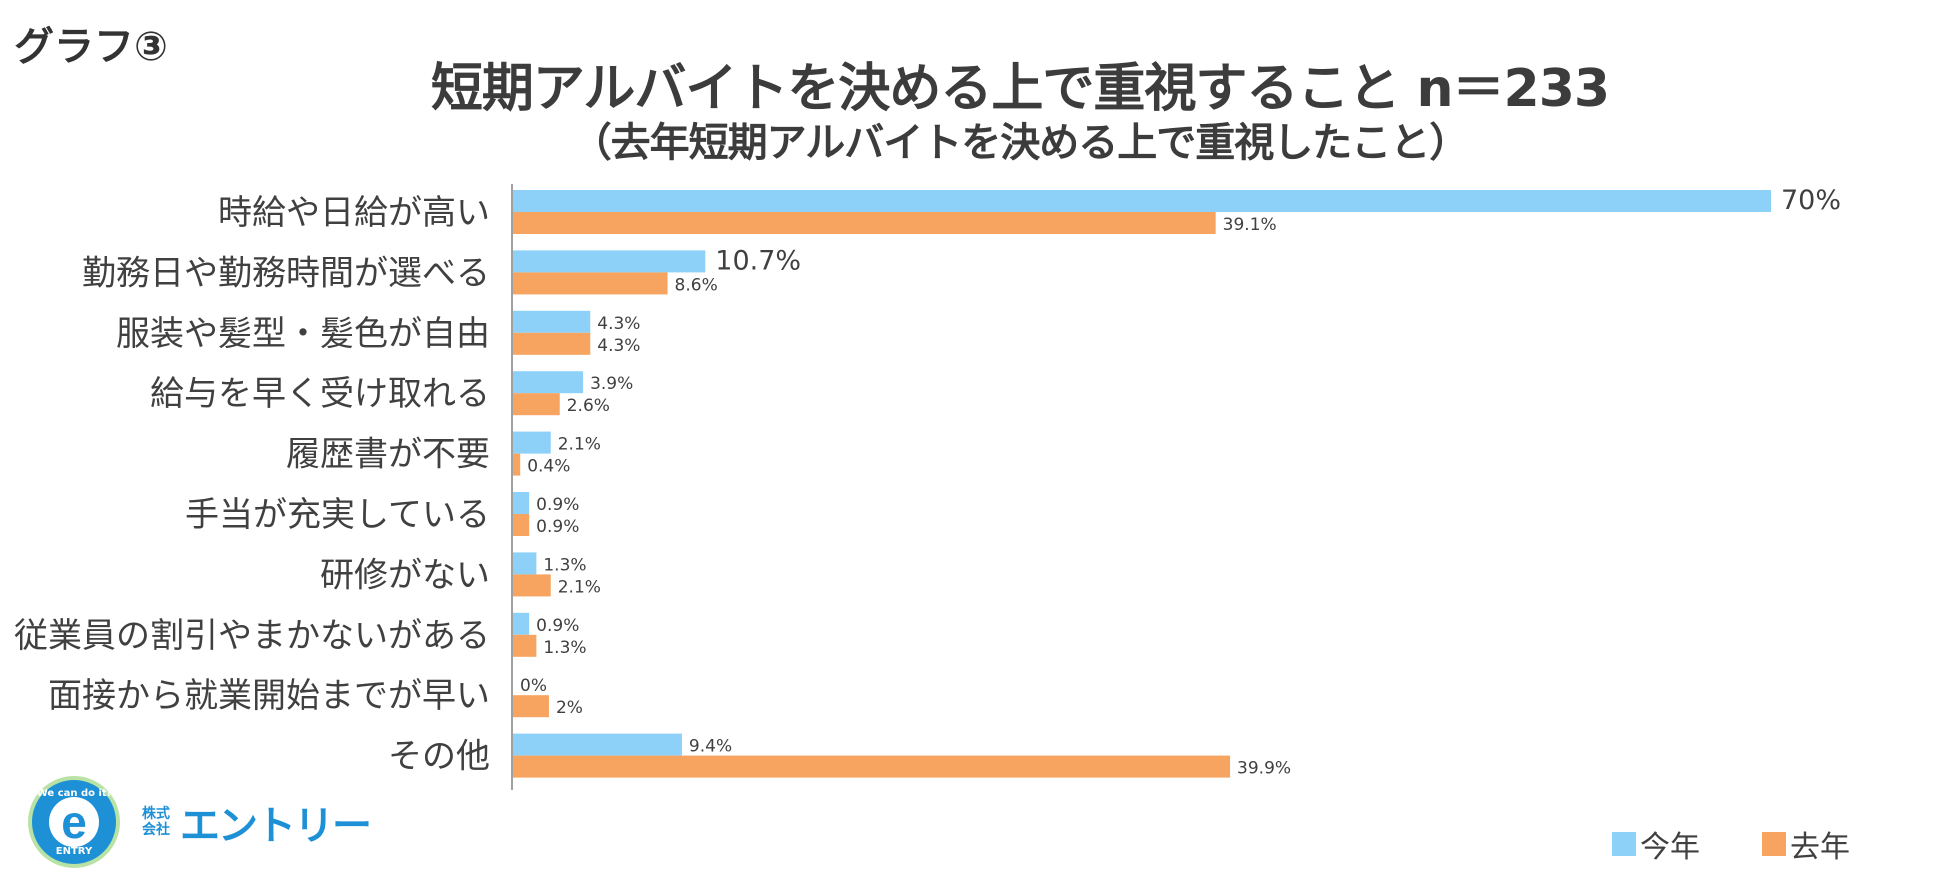 Image resolution: width=1950 pixels, height=886 pixels. I want to click on company-logo: We can do it! e ENTRY 株式会社 エントリー, so click(200, 822).